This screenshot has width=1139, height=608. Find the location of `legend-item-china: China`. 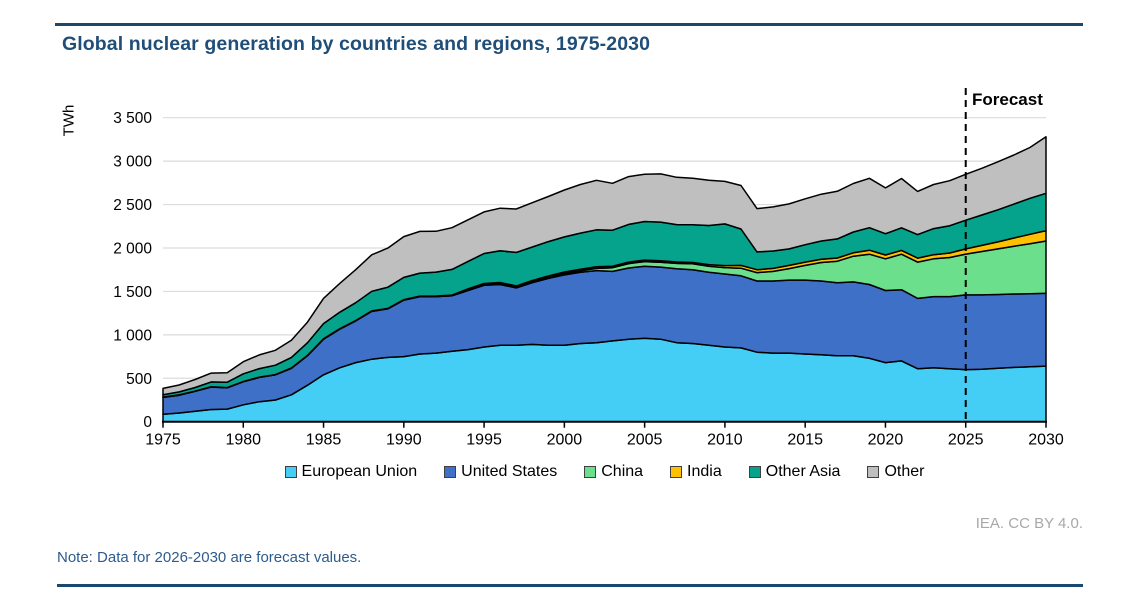

legend-item-china: China is located at coordinates (613, 472).